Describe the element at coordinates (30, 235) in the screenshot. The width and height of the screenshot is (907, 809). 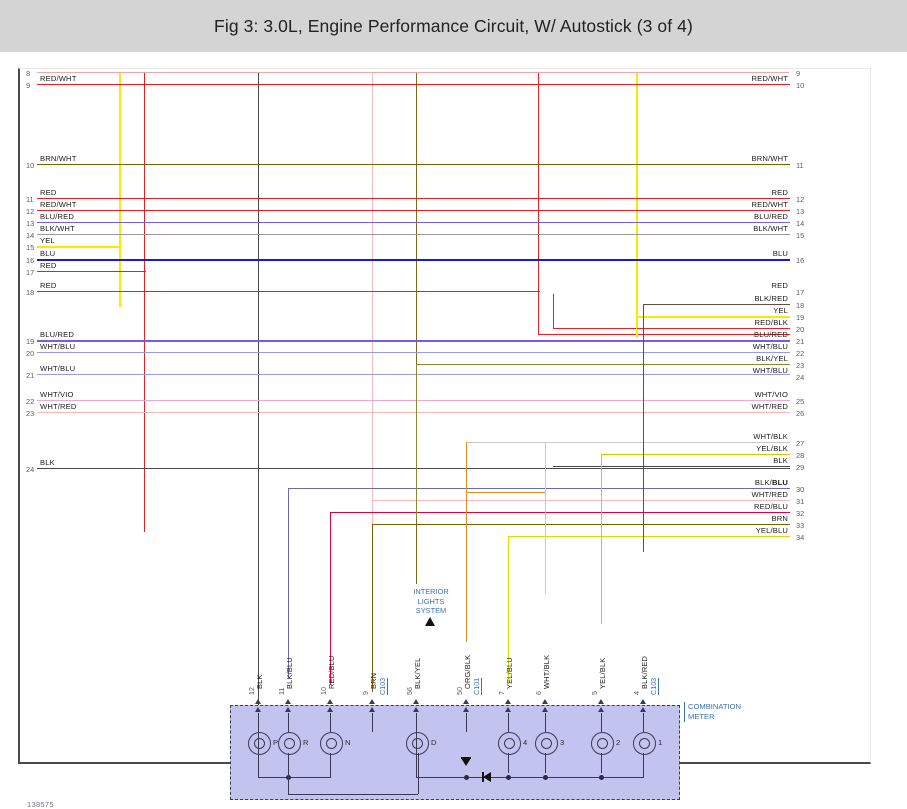
I see `left-pin-number: 14` at that location.